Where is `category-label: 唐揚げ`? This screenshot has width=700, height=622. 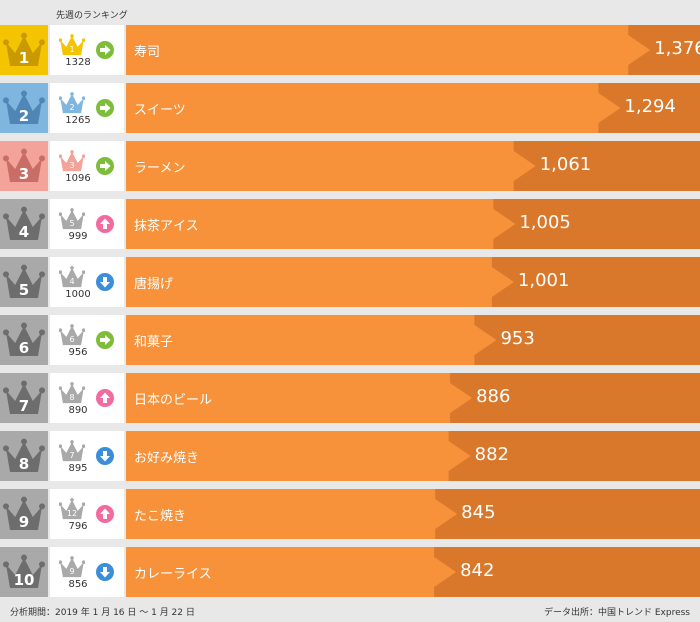
category-label: 唐揚げ is located at coordinates (154, 284).